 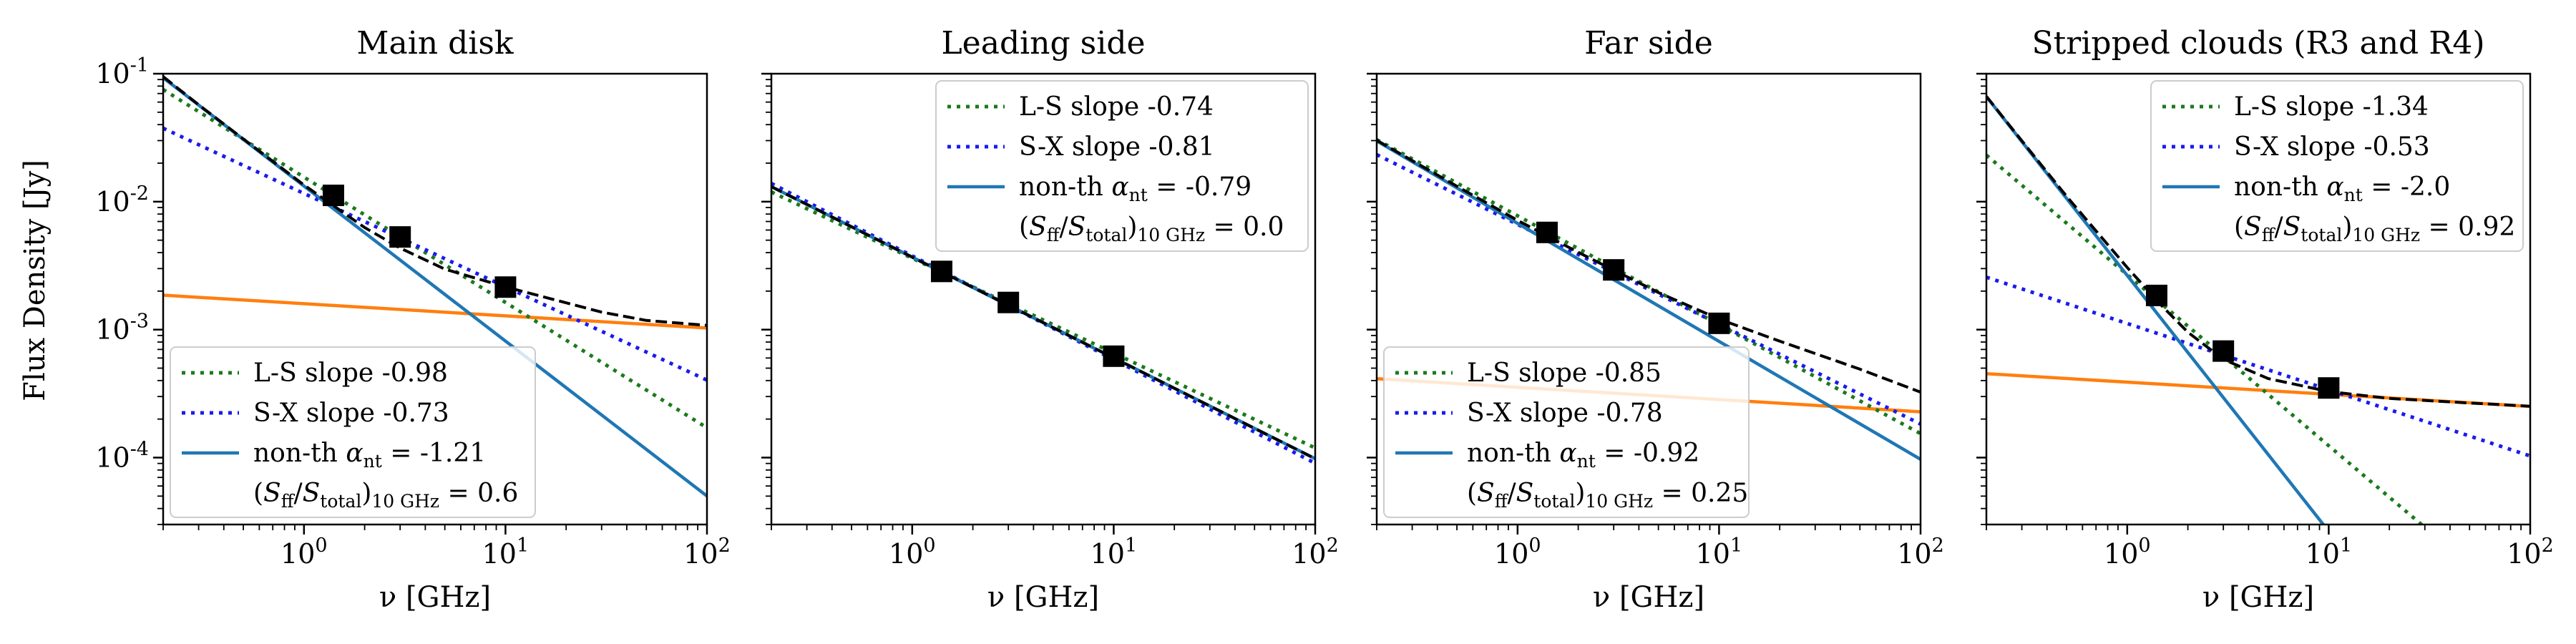 I want to click on y-tick-label: 10⁻¹, so click(x=122, y=71).